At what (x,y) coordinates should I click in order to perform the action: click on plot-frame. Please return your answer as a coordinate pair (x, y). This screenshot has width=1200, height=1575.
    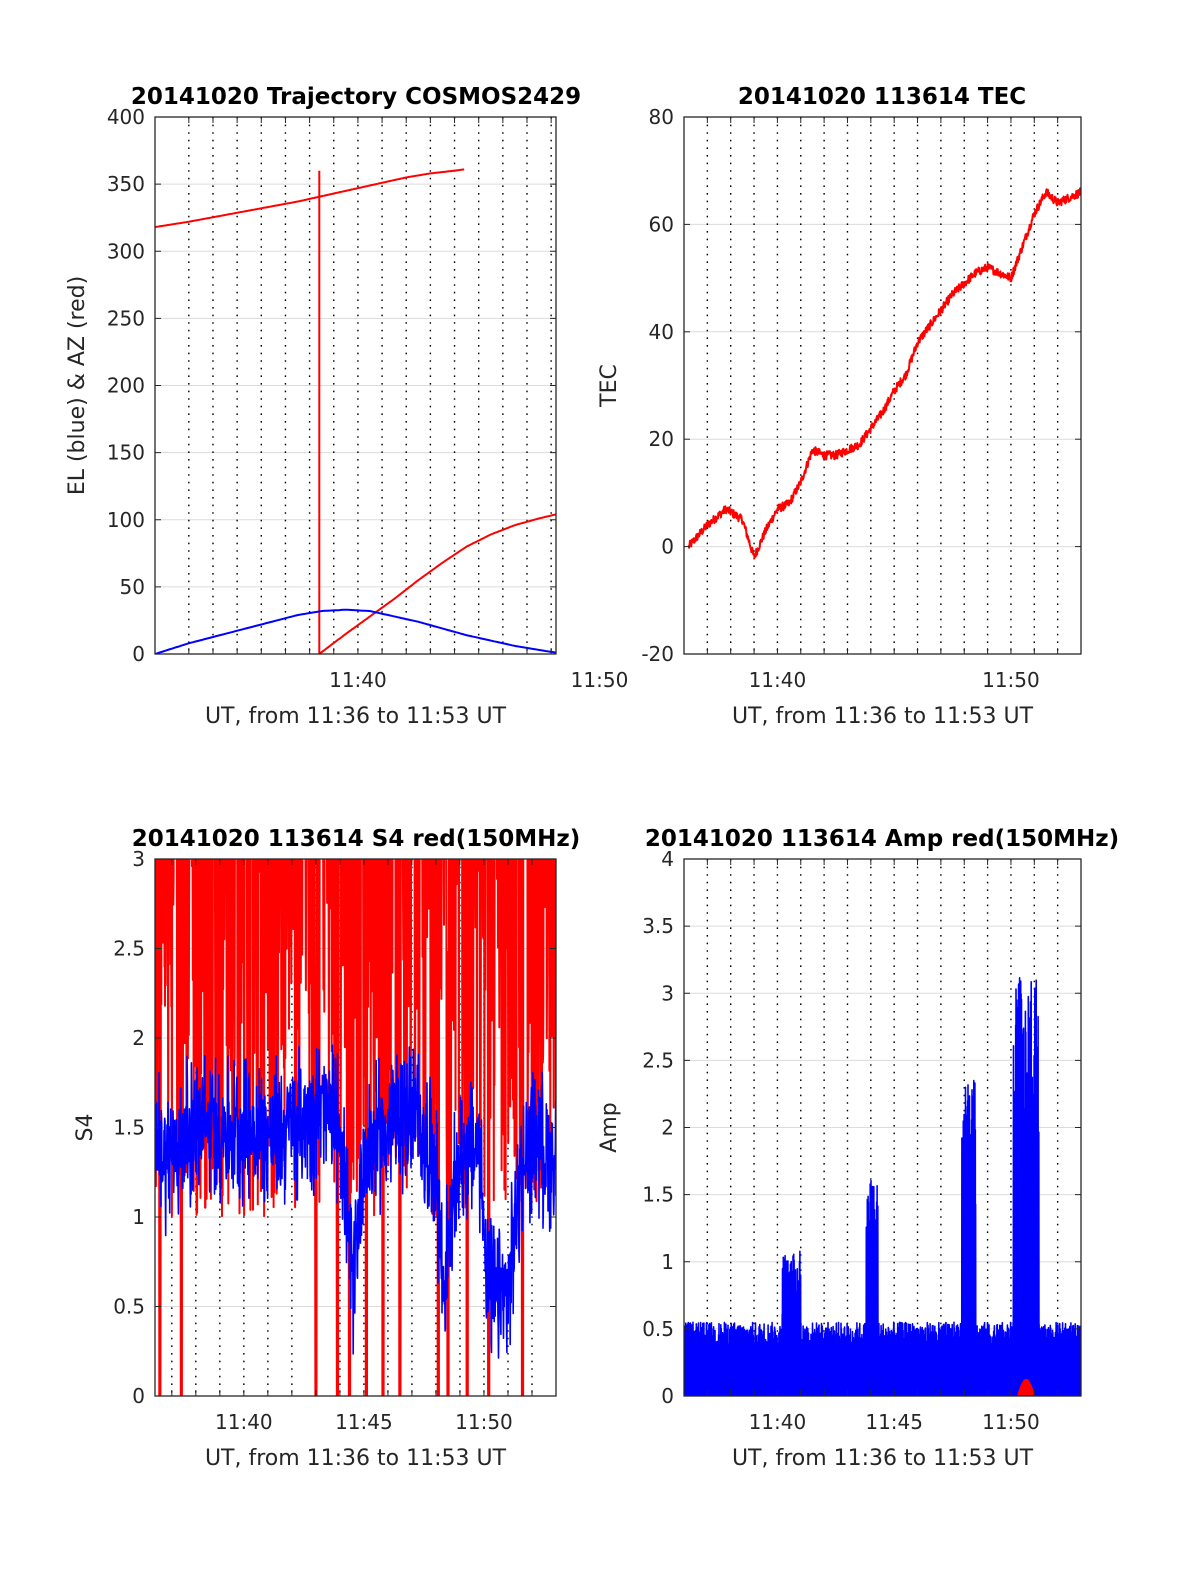
    Looking at the image, I should click on (882, 385).